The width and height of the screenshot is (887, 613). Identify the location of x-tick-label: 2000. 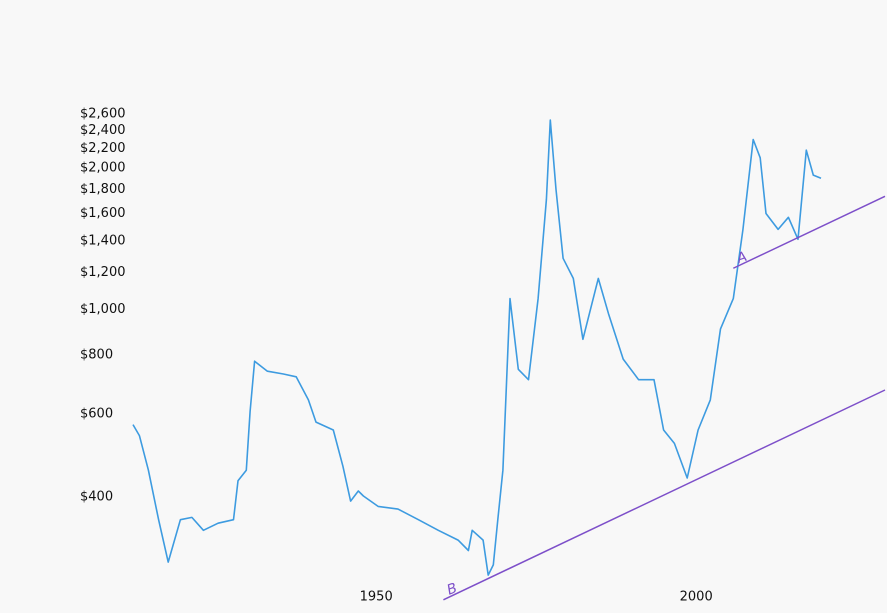
(696, 597).